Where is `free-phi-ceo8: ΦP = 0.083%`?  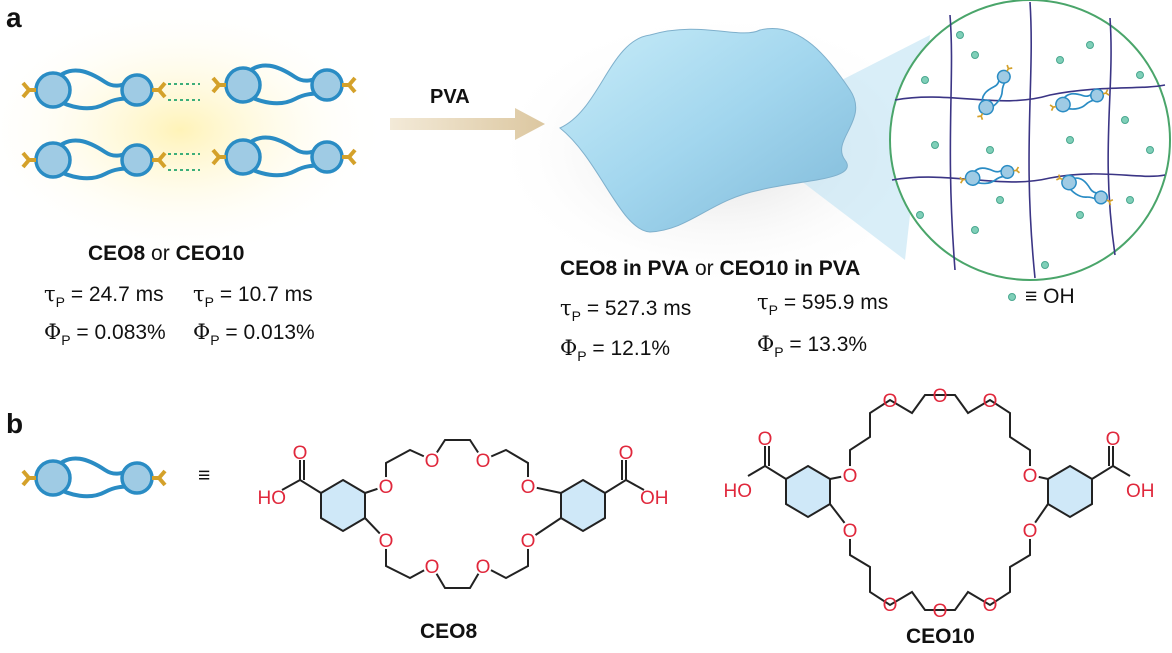
free-phi-ceo8: ΦP = 0.083% is located at coordinates (105, 334).